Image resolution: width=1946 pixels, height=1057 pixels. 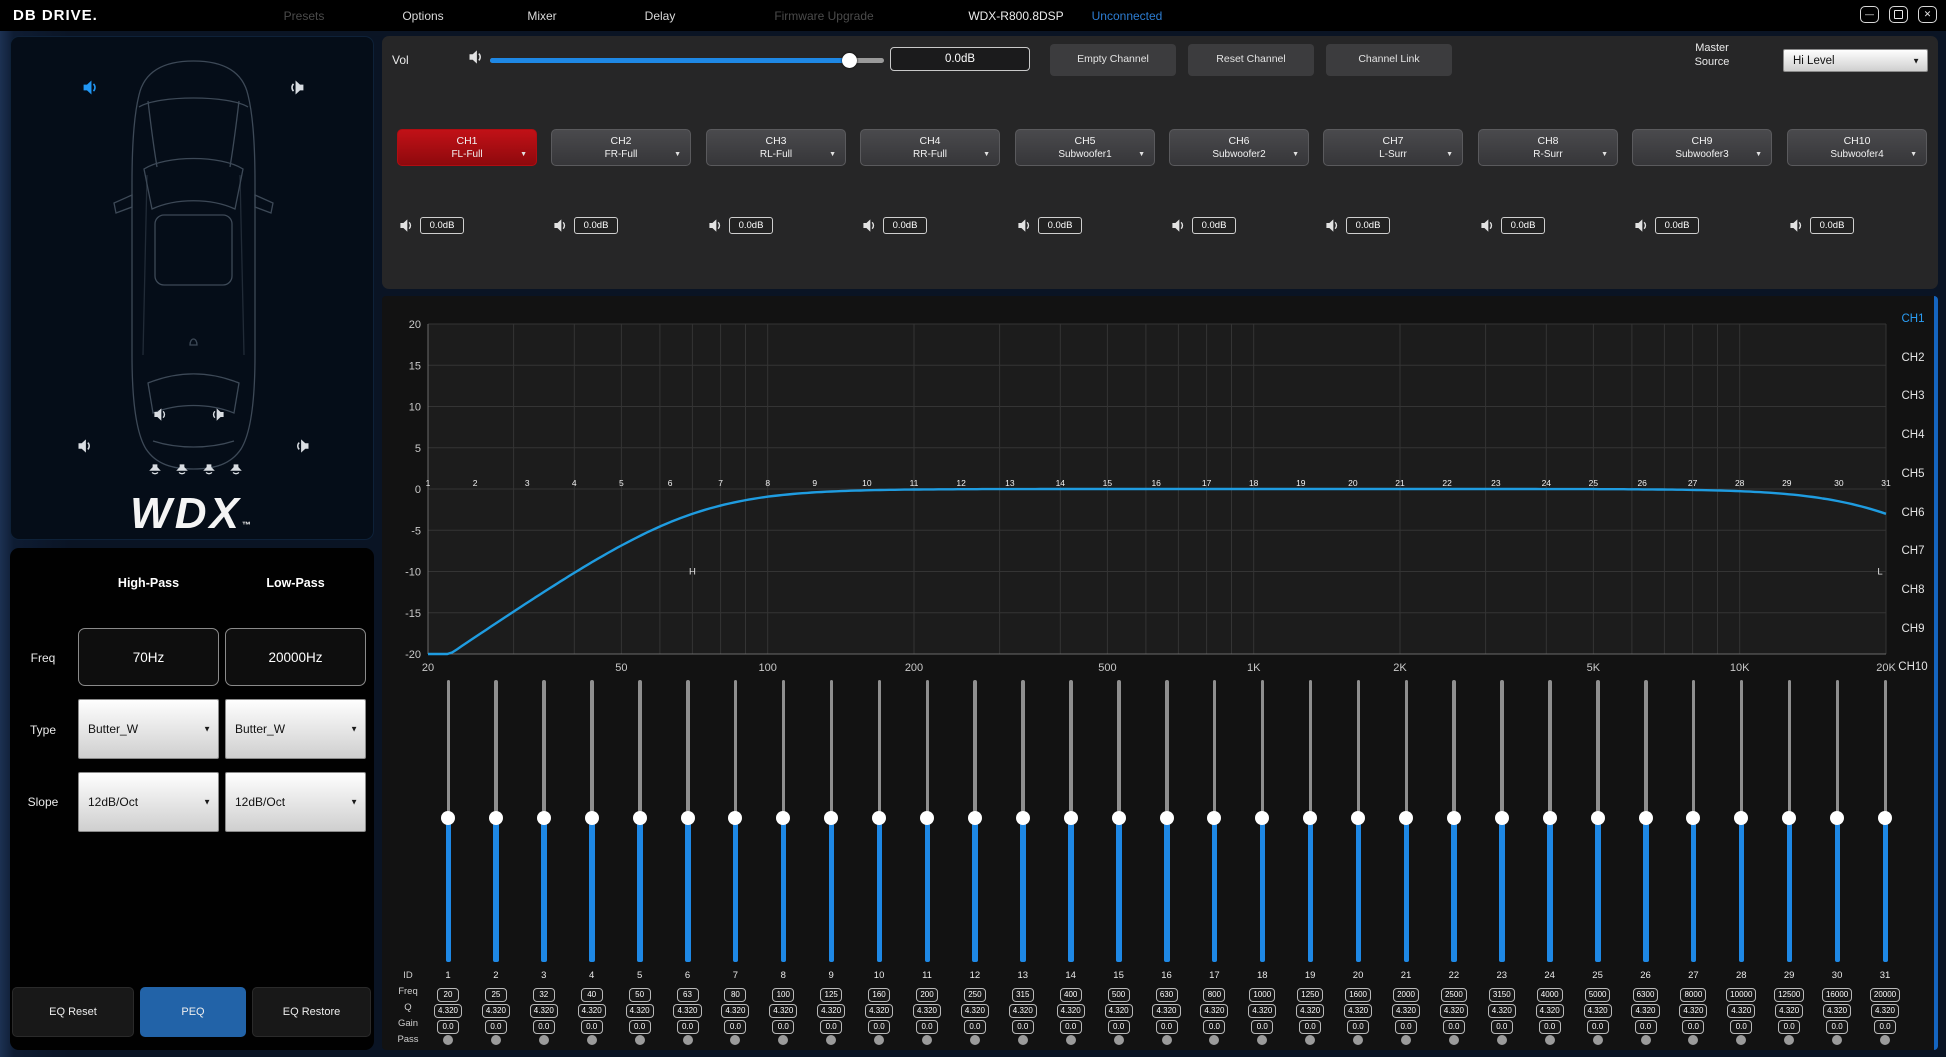 I want to click on channel-button-ch9: CH9 Subwoofer3 ▼, so click(x=1702, y=147).